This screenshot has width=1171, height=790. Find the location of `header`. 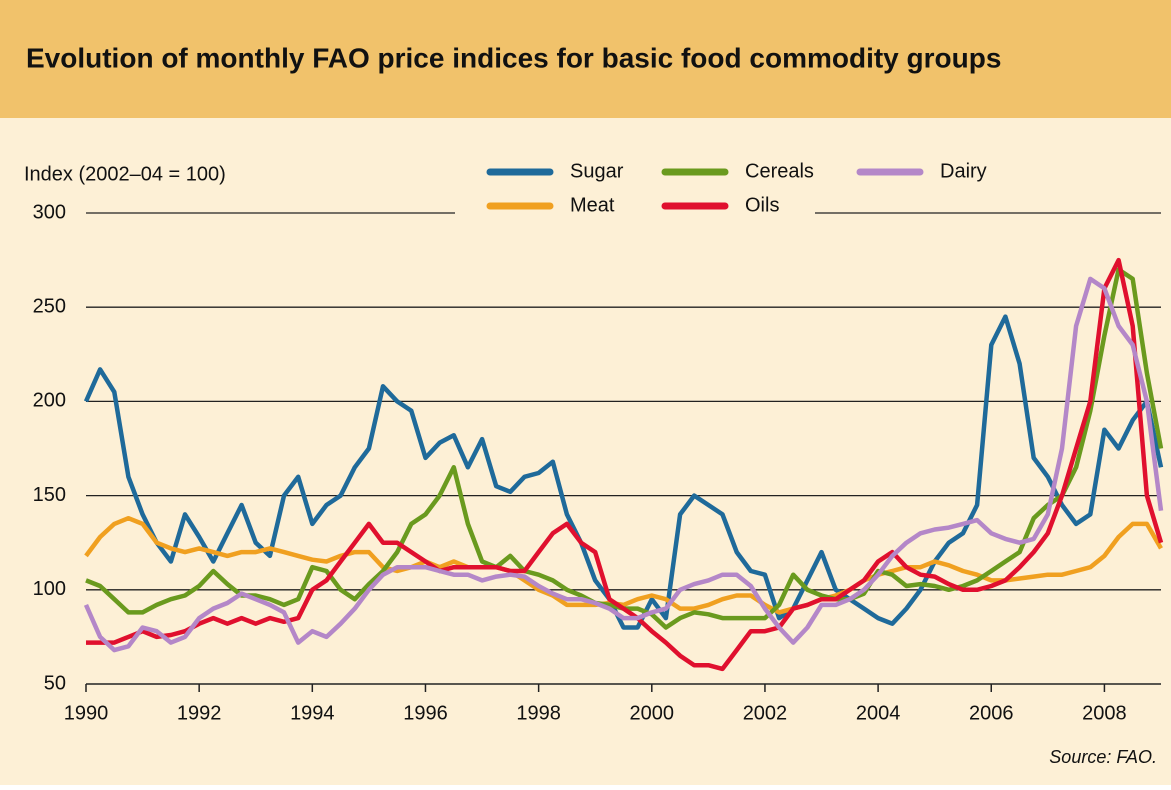

header is located at coordinates (585, 59).